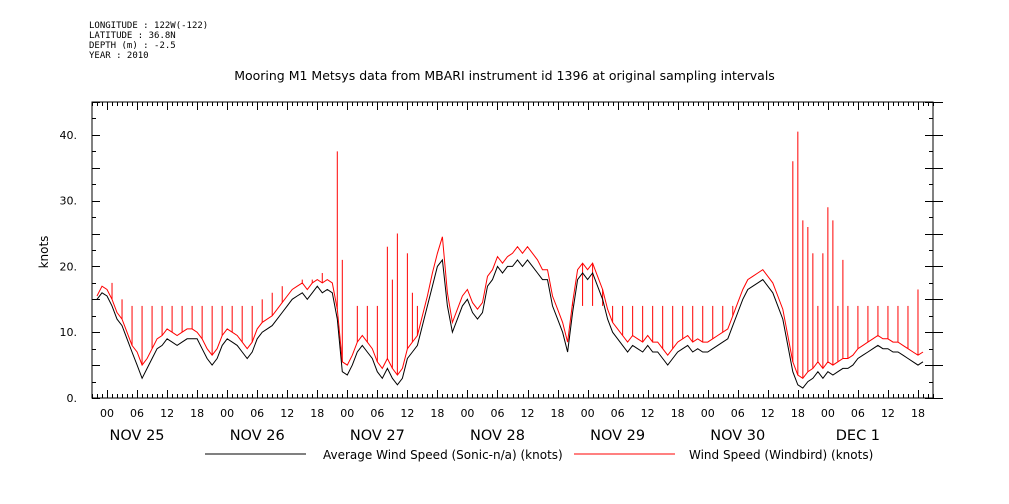  Describe the element at coordinates (497, 436) in the screenshot. I see `day-label: NOV 28` at that location.